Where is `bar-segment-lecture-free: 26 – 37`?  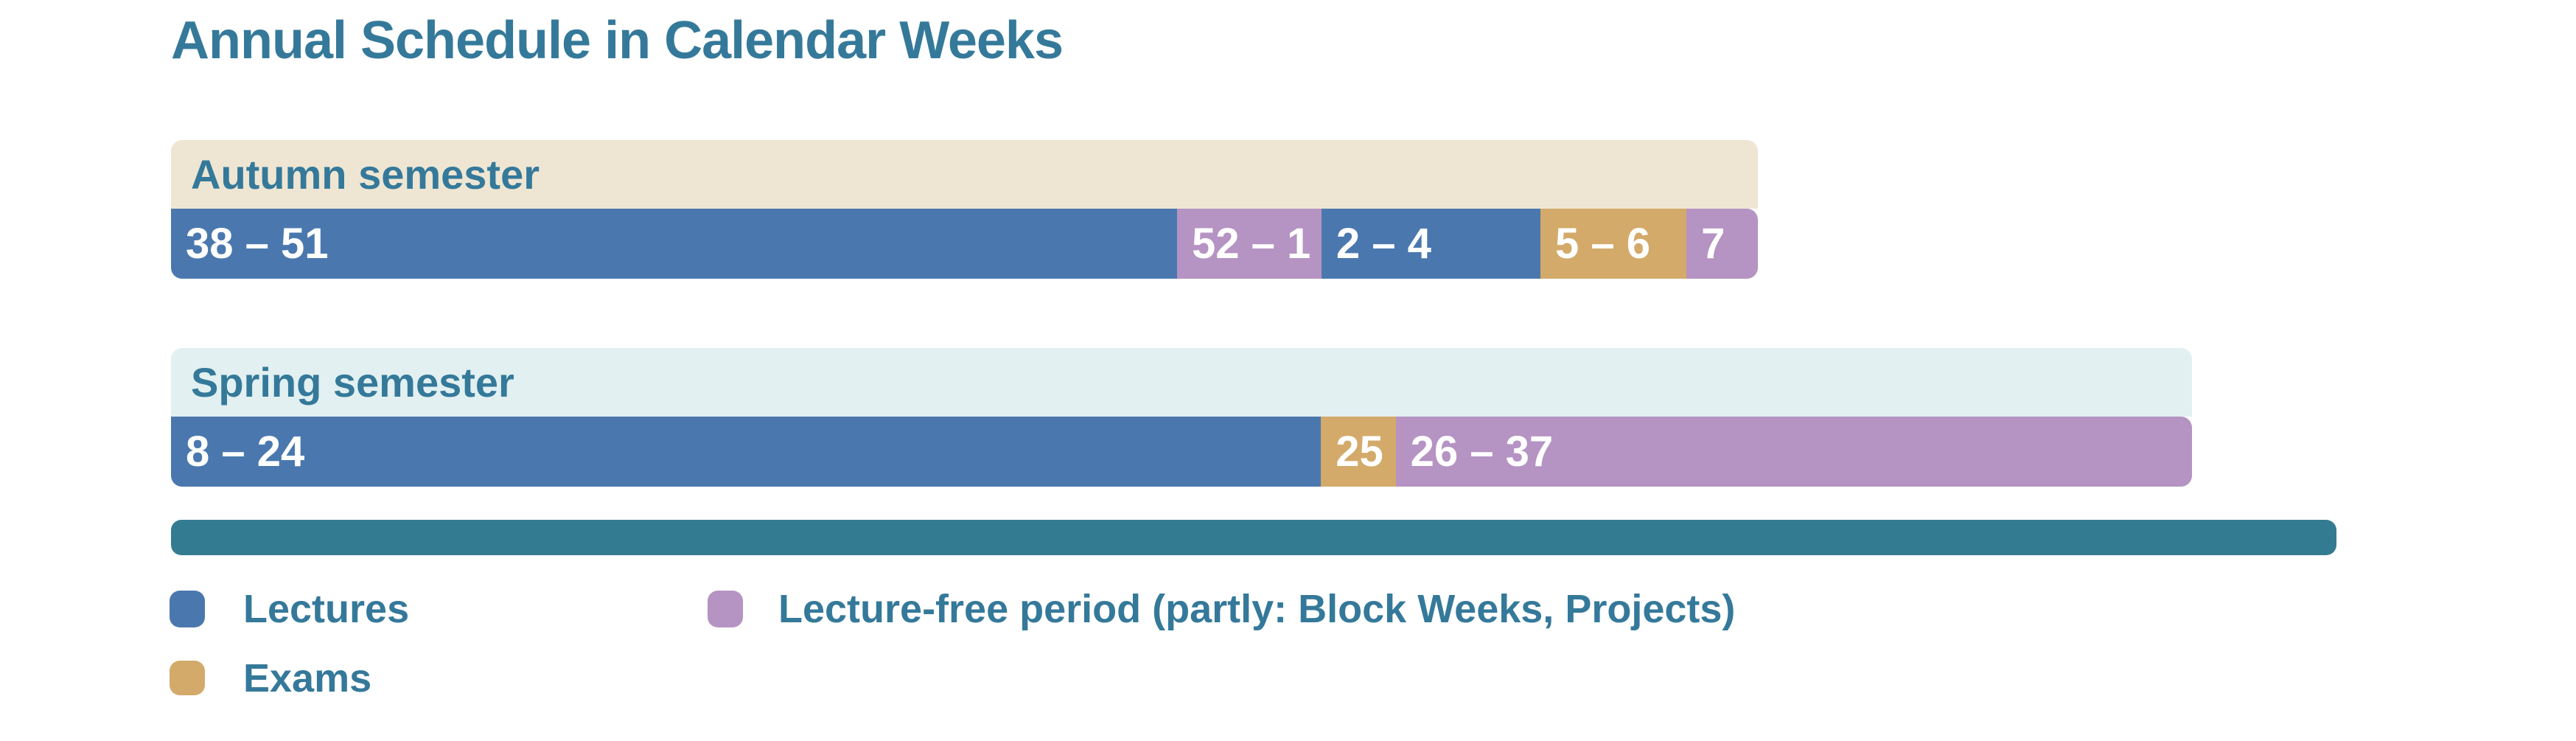 bar-segment-lecture-free: 26 – 37 is located at coordinates (1793, 452).